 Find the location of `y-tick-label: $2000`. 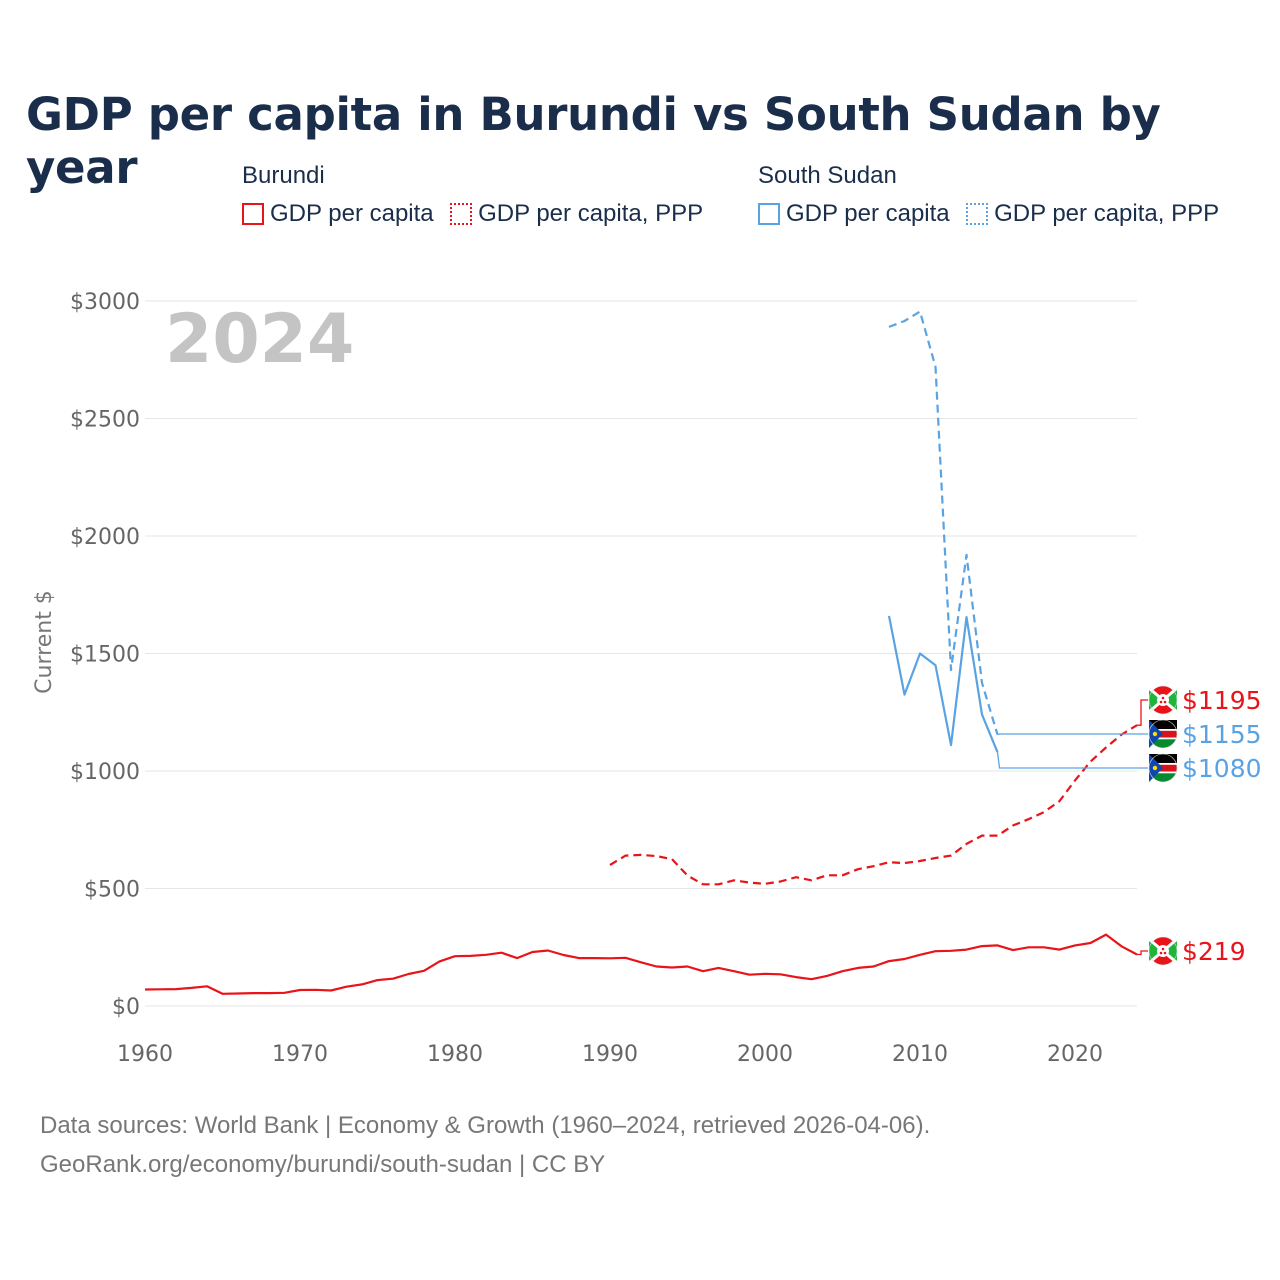

y-tick-label: $2000 is located at coordinates (105, 537).